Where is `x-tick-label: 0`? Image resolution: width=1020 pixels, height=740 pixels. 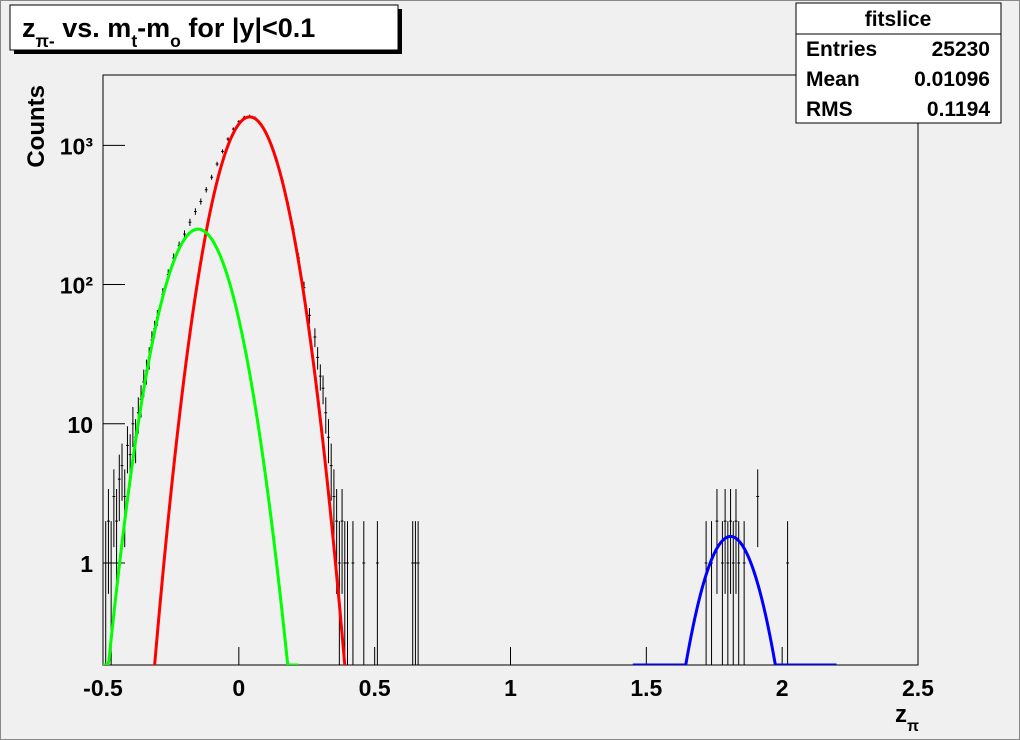 x-tick-label: 0 is located at coordinates (238, 688).